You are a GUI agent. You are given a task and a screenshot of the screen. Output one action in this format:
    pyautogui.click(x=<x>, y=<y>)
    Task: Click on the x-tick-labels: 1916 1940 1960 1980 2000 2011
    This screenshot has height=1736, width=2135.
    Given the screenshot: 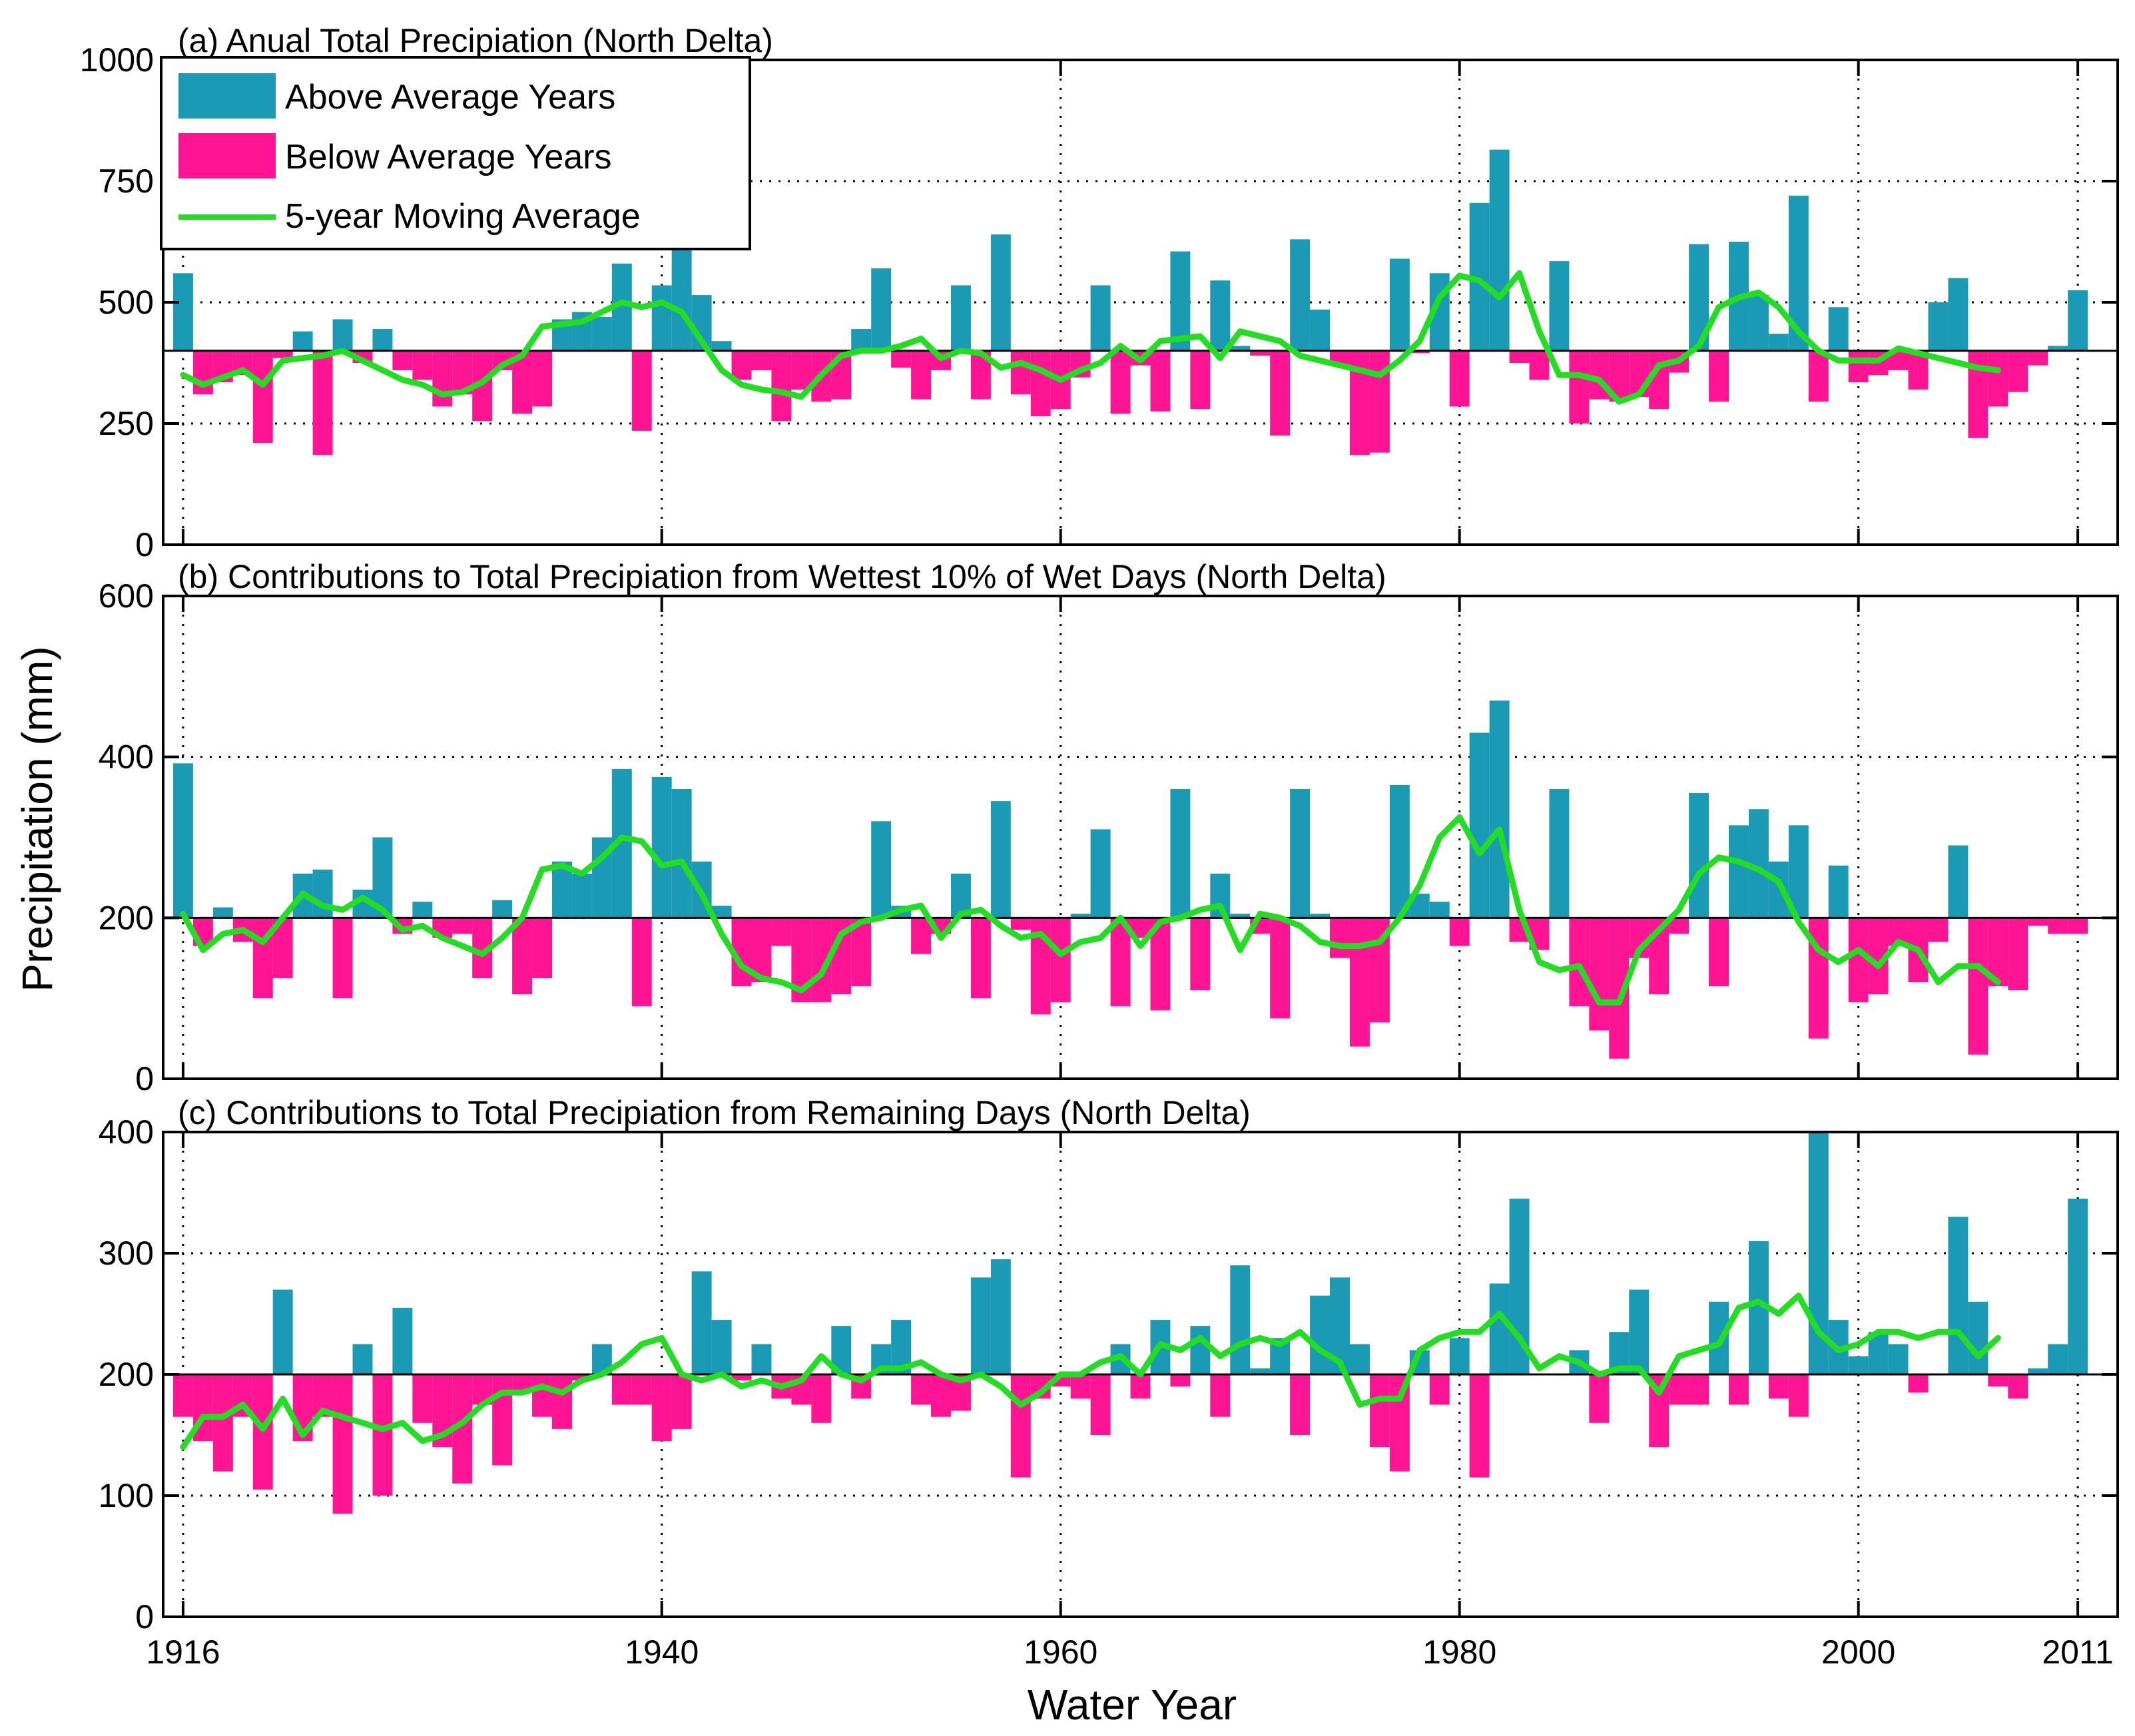 What is the action you would take?
    pyautogui.click(x=1130, y=1652)
    